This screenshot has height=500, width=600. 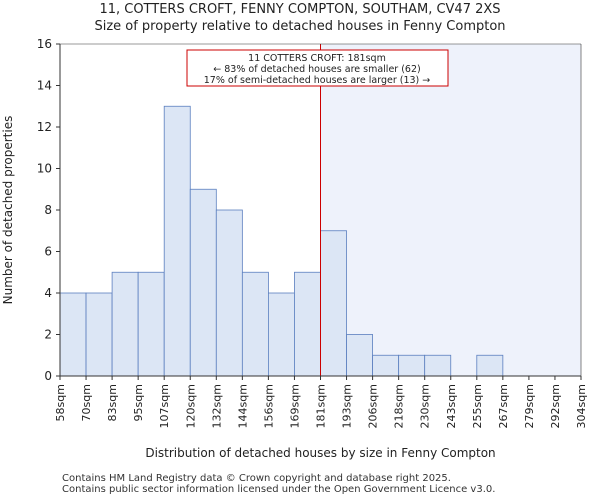 What do you see at coordinates (138, 402) in the screenshot?
I see `x-tick-label: 95sqm` at bounding box center [138, 402].